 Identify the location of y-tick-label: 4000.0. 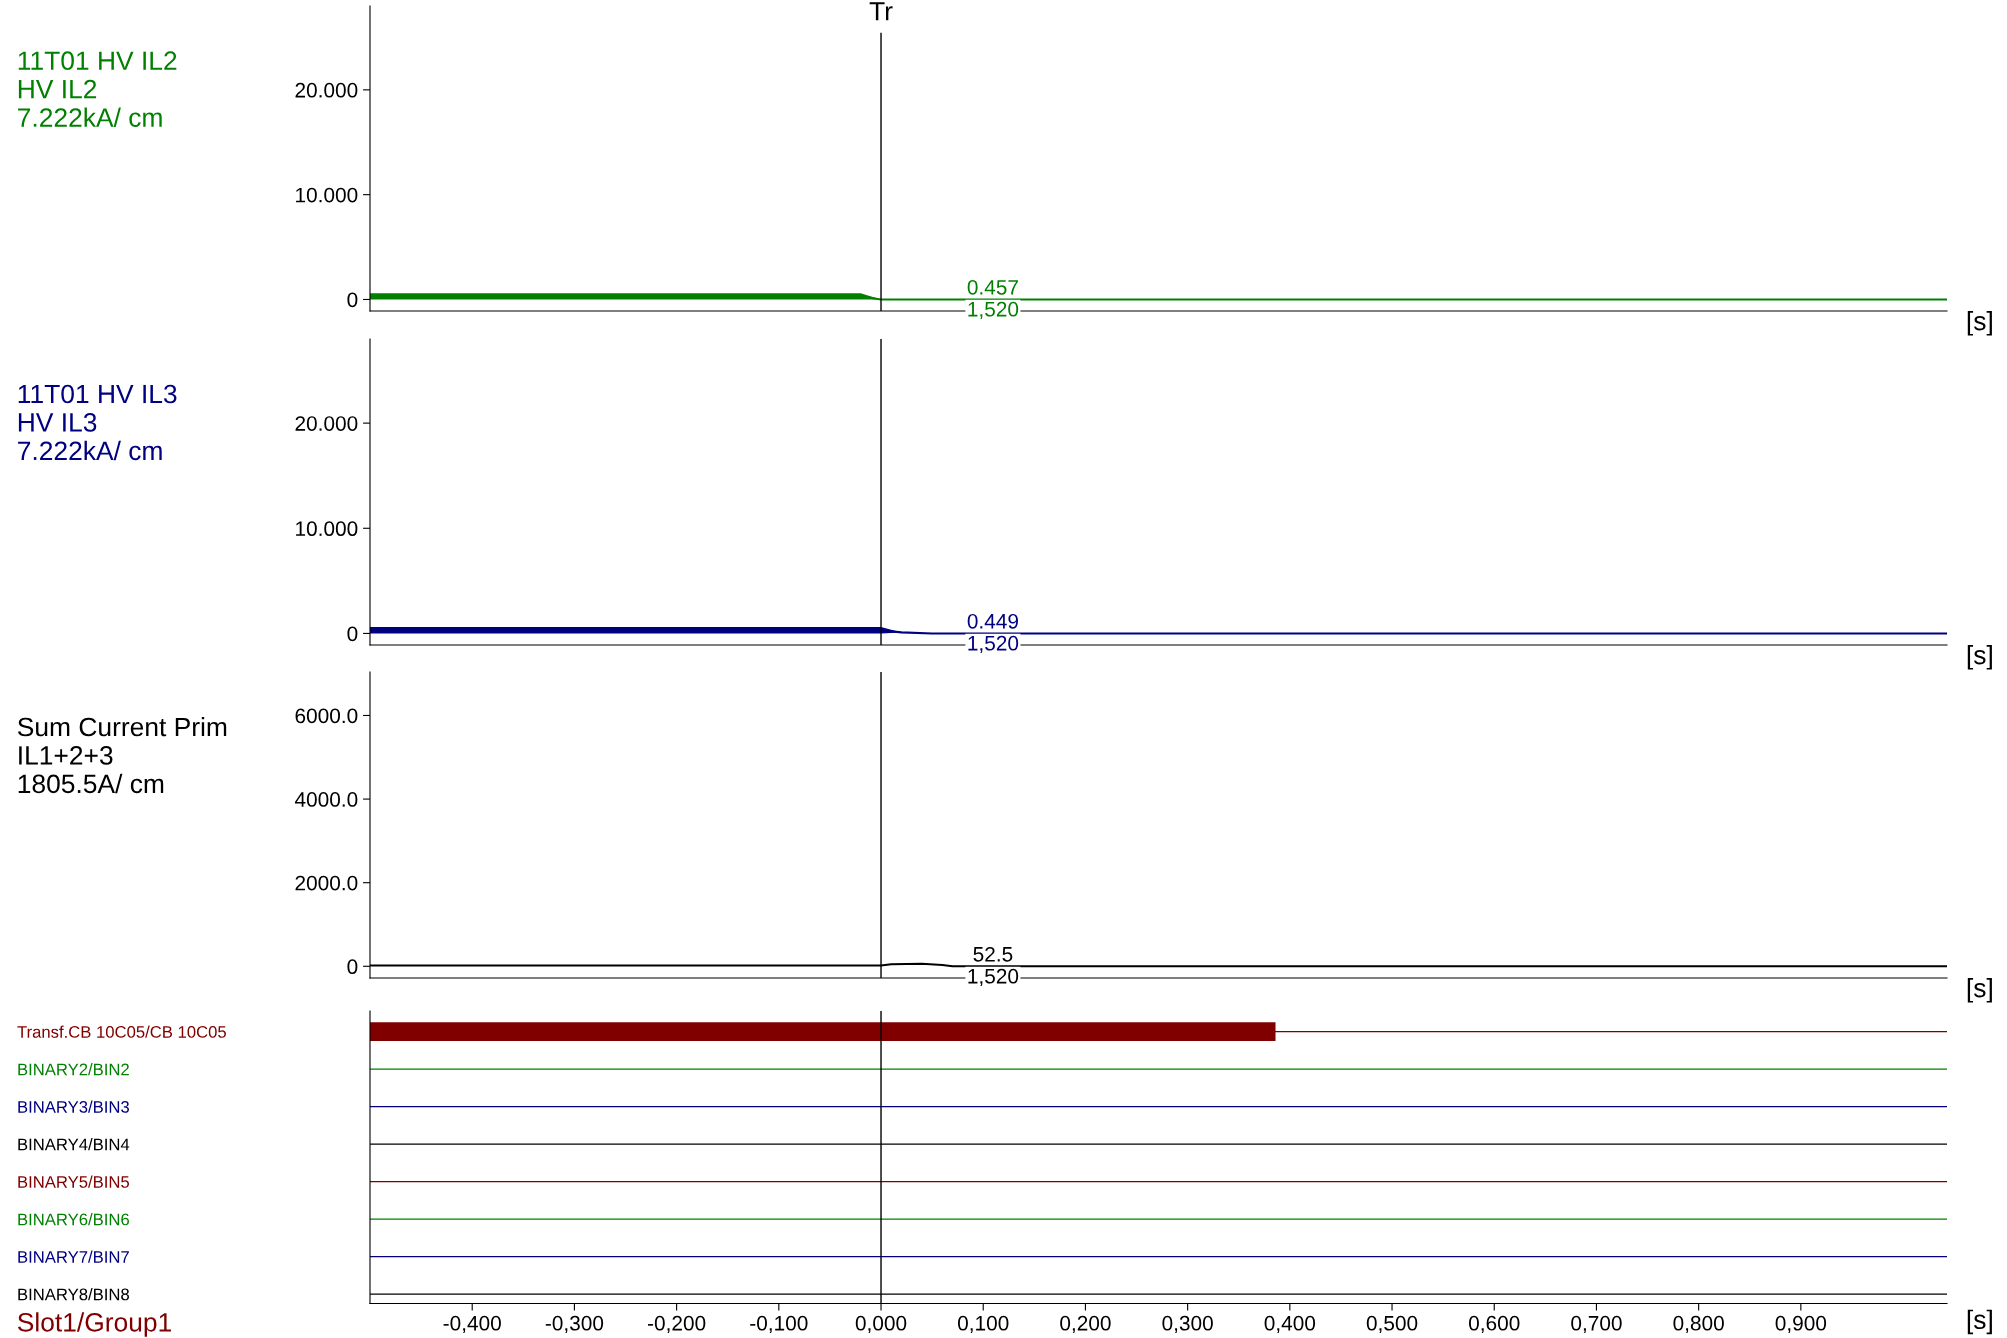
(326, 799).